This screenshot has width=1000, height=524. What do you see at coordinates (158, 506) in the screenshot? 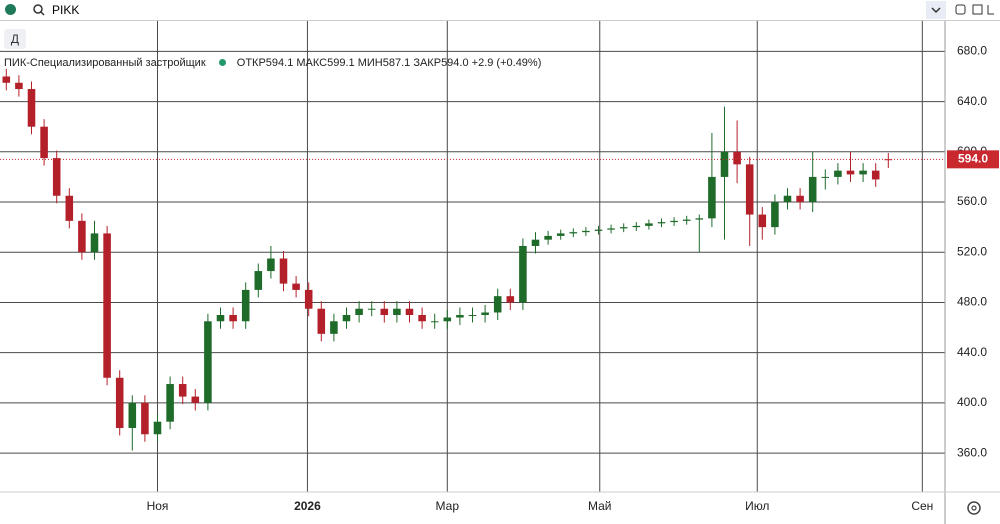
I see `x-tick-label: Ноя` at bounding box center [158, 506].